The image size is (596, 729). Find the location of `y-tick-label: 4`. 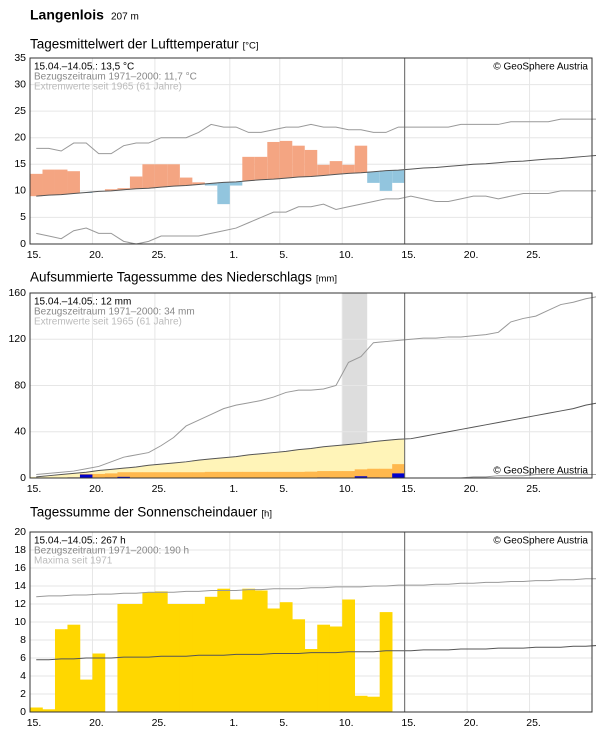

y-tick-label: 4 is located at coordinates (23, 676).